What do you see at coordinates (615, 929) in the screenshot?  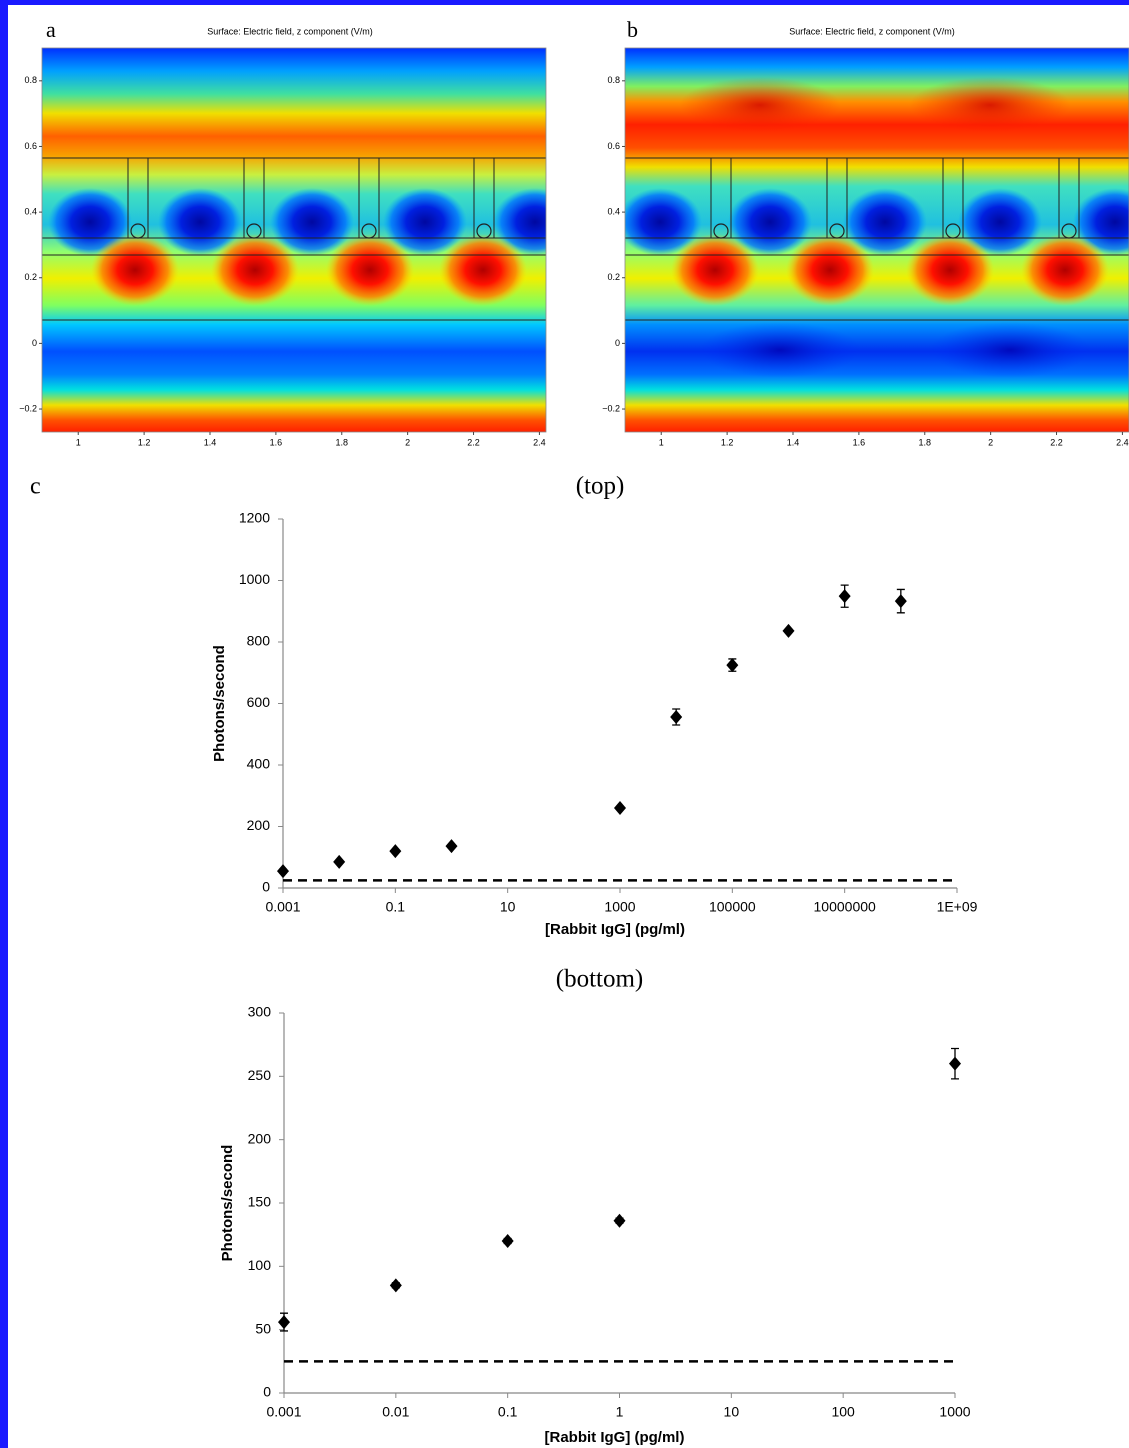 I see `x-axis-label: [Rabbit IgG] (pg/ml)` at bounding box center [615, 929].